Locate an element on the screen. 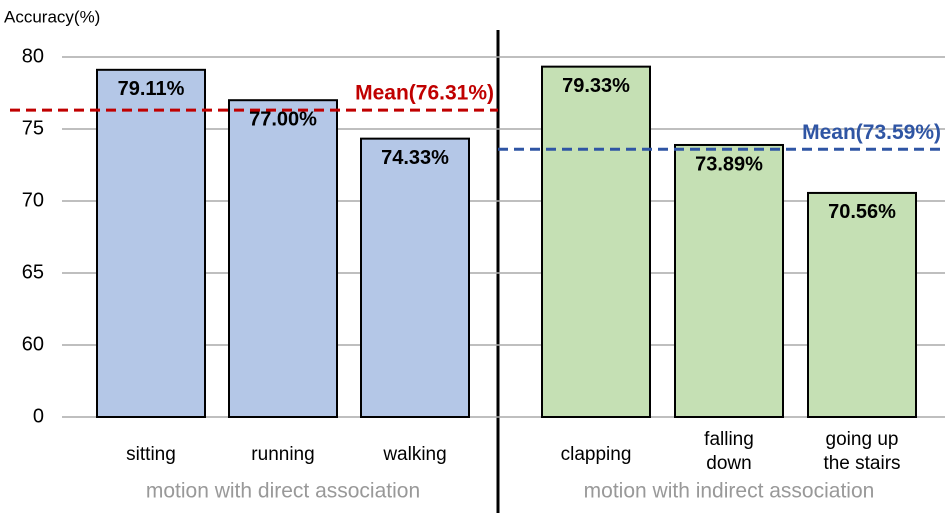 The image size is (950, 513). y-tick-label: 80 is located at coordinates (33, 56).